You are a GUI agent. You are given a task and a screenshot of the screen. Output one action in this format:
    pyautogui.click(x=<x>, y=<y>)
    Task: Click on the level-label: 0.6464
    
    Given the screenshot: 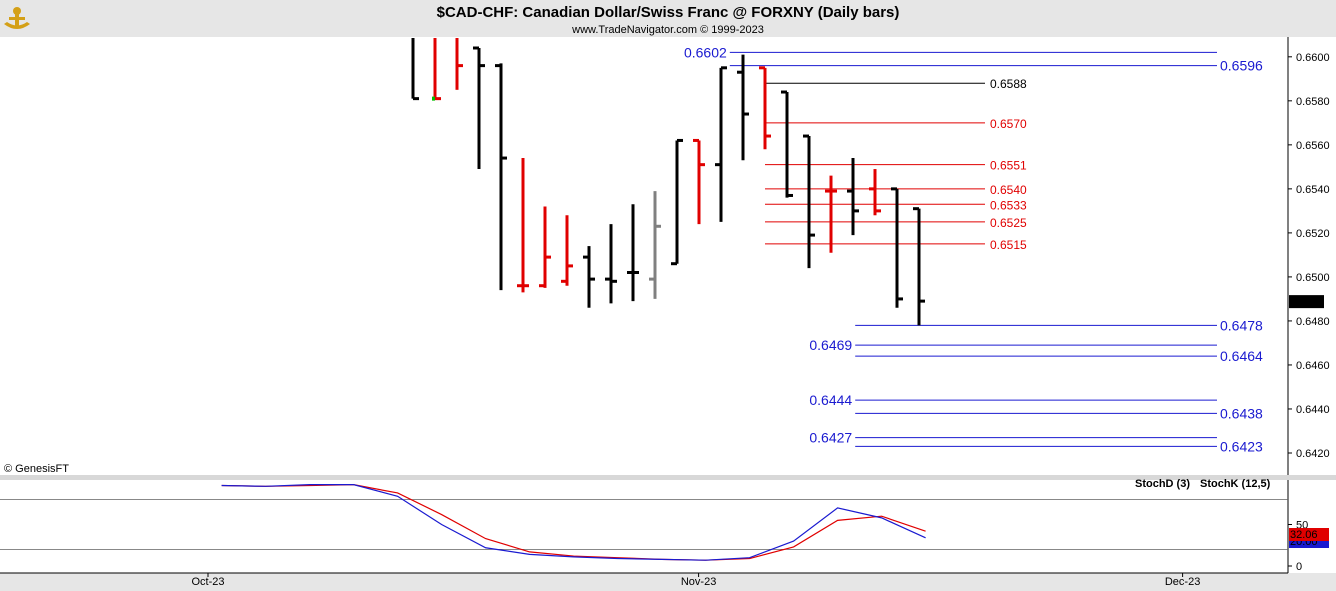 What is the action you would take?
    pyautogui.click(x=1241, y=356)
    